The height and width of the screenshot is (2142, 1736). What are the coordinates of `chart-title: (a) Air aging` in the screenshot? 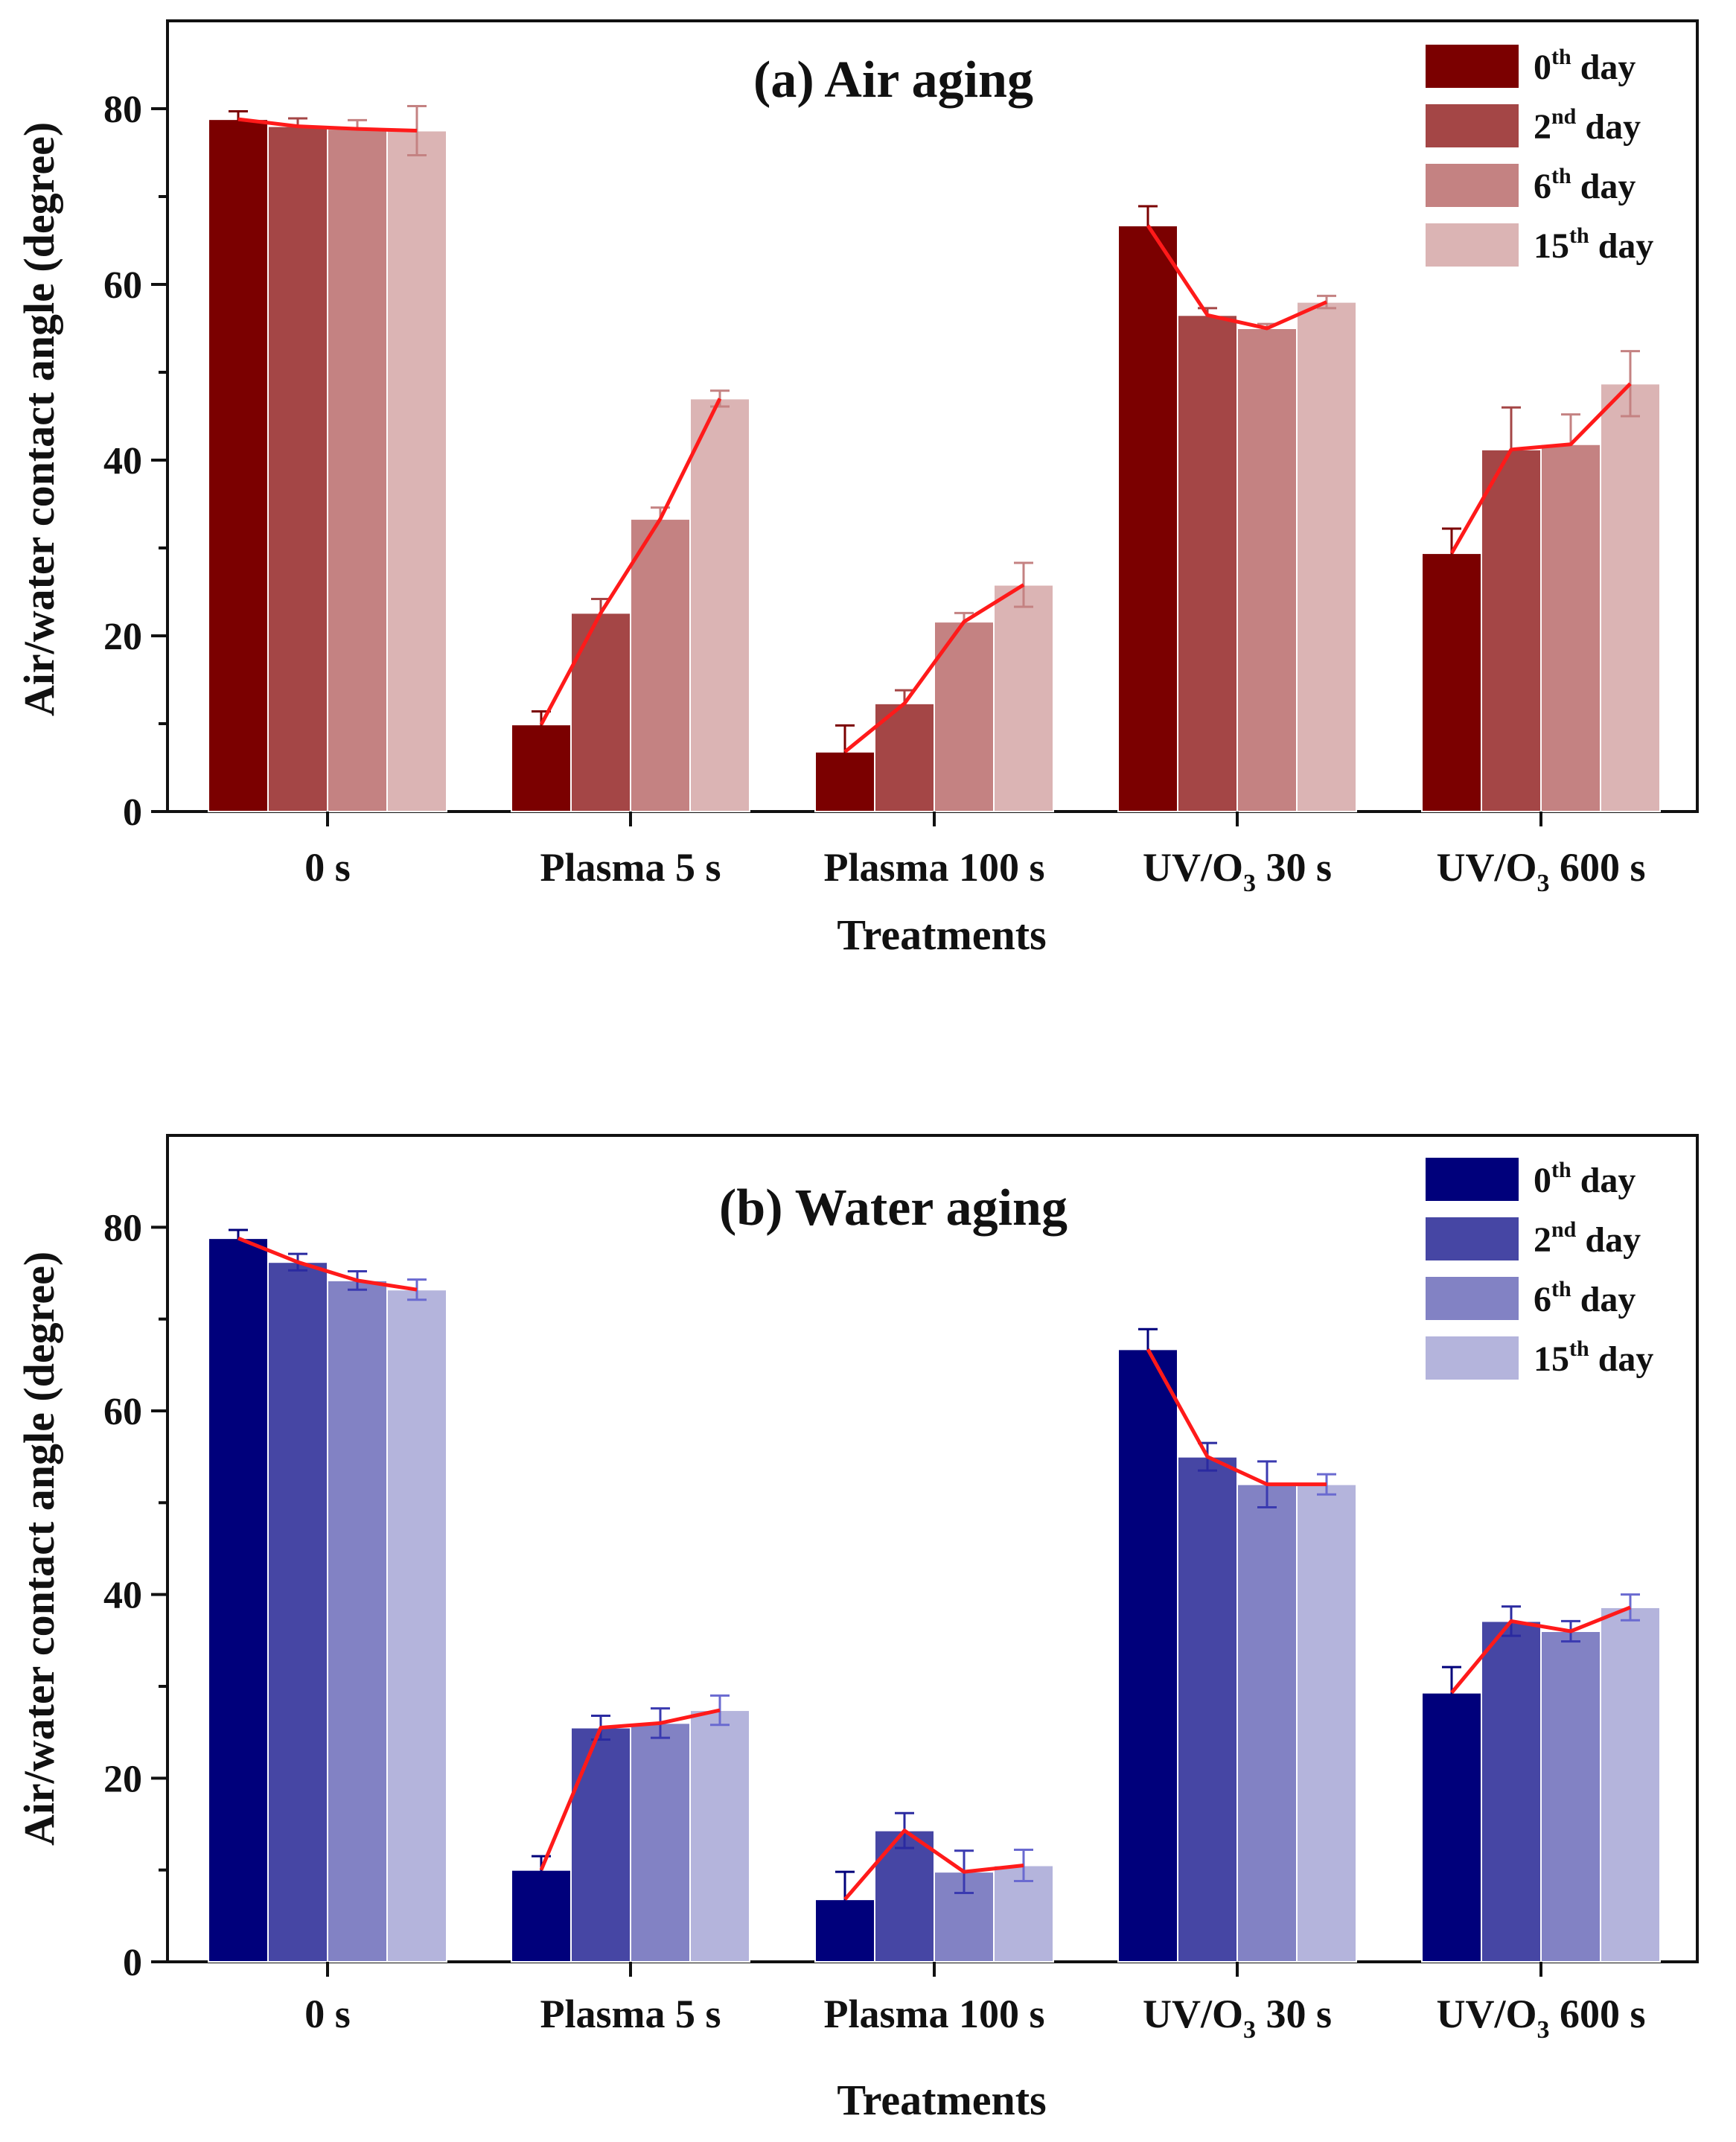 It's located at (893, 80).